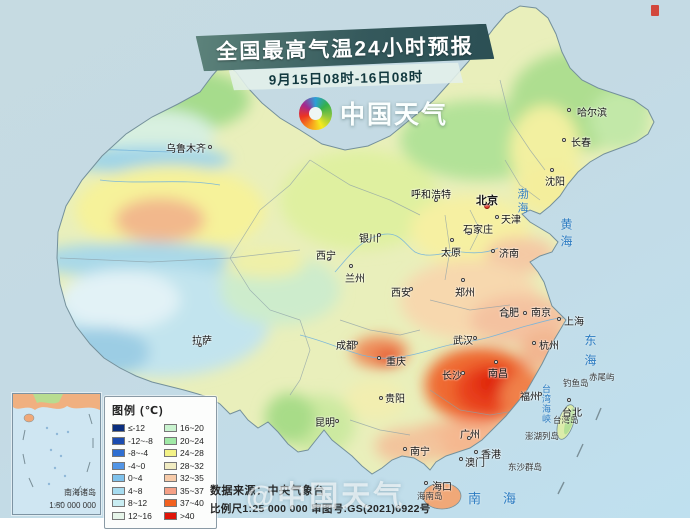  What do you see at coordinates (56, 450) in the screenshot?
I see `inset-map` at bounding box center [56, 450].